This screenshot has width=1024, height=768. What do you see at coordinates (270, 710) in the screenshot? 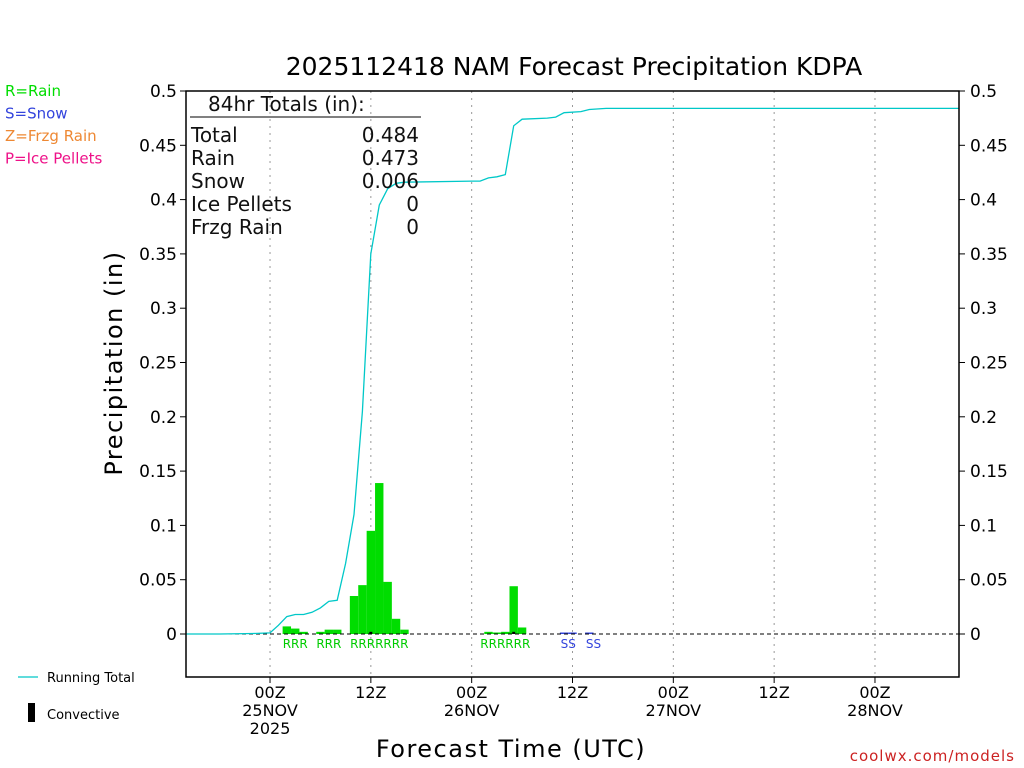
I see `x-tick-label: 25NOV` at bounding box center [270, 710].